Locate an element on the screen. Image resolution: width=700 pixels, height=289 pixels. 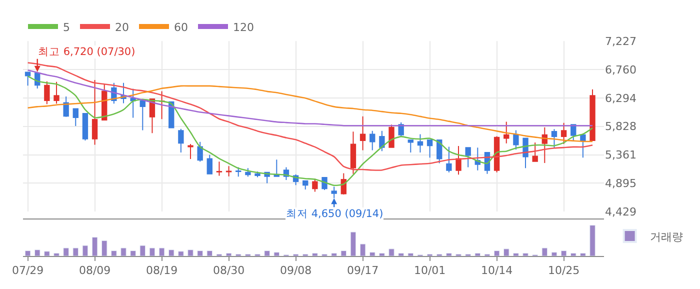
annotation: 최고 6,720 (07/30) is located at coordinates (87, 52).